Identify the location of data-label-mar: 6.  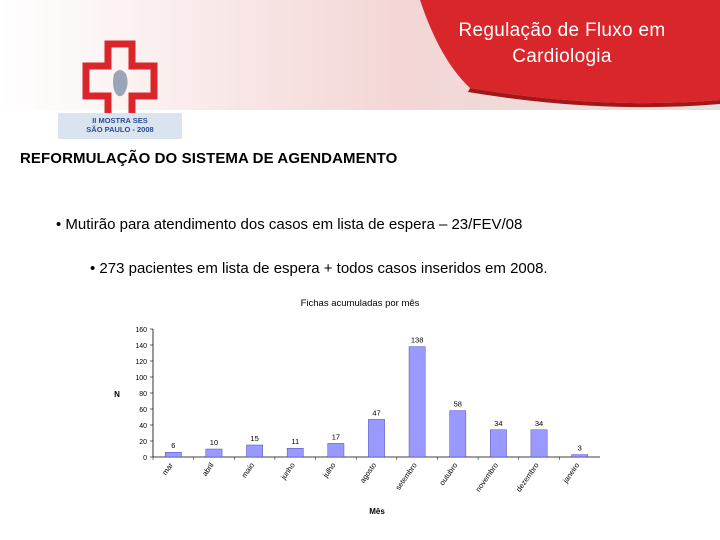
(173, 445).